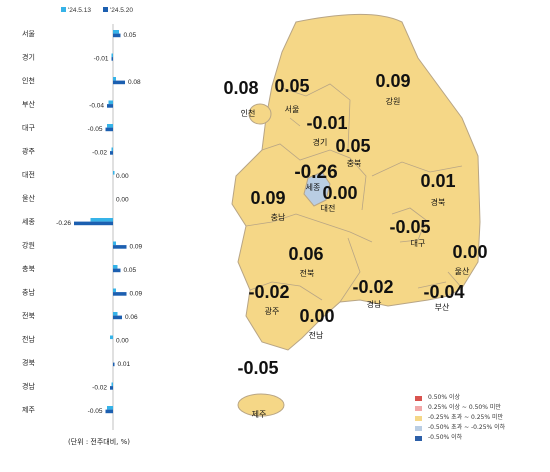 The height and width of the screenshot is (472, 550). Describe the element at coordinates (467, 427) in the screenshot. I see `map-legend-label: -0.50% 초과 ~ -0.25% 이하` at that location.